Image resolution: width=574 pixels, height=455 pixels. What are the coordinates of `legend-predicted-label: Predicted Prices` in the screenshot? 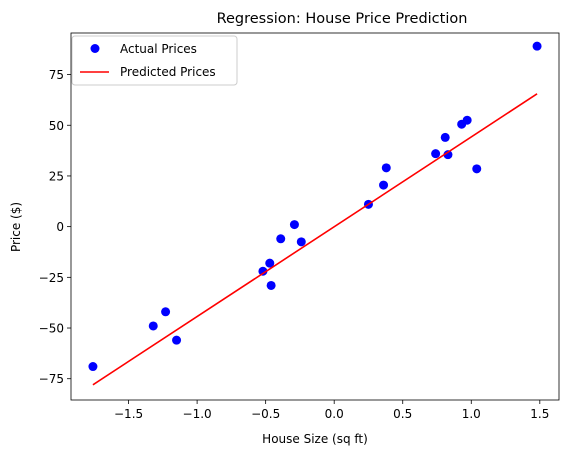 It's located at (168, 72).